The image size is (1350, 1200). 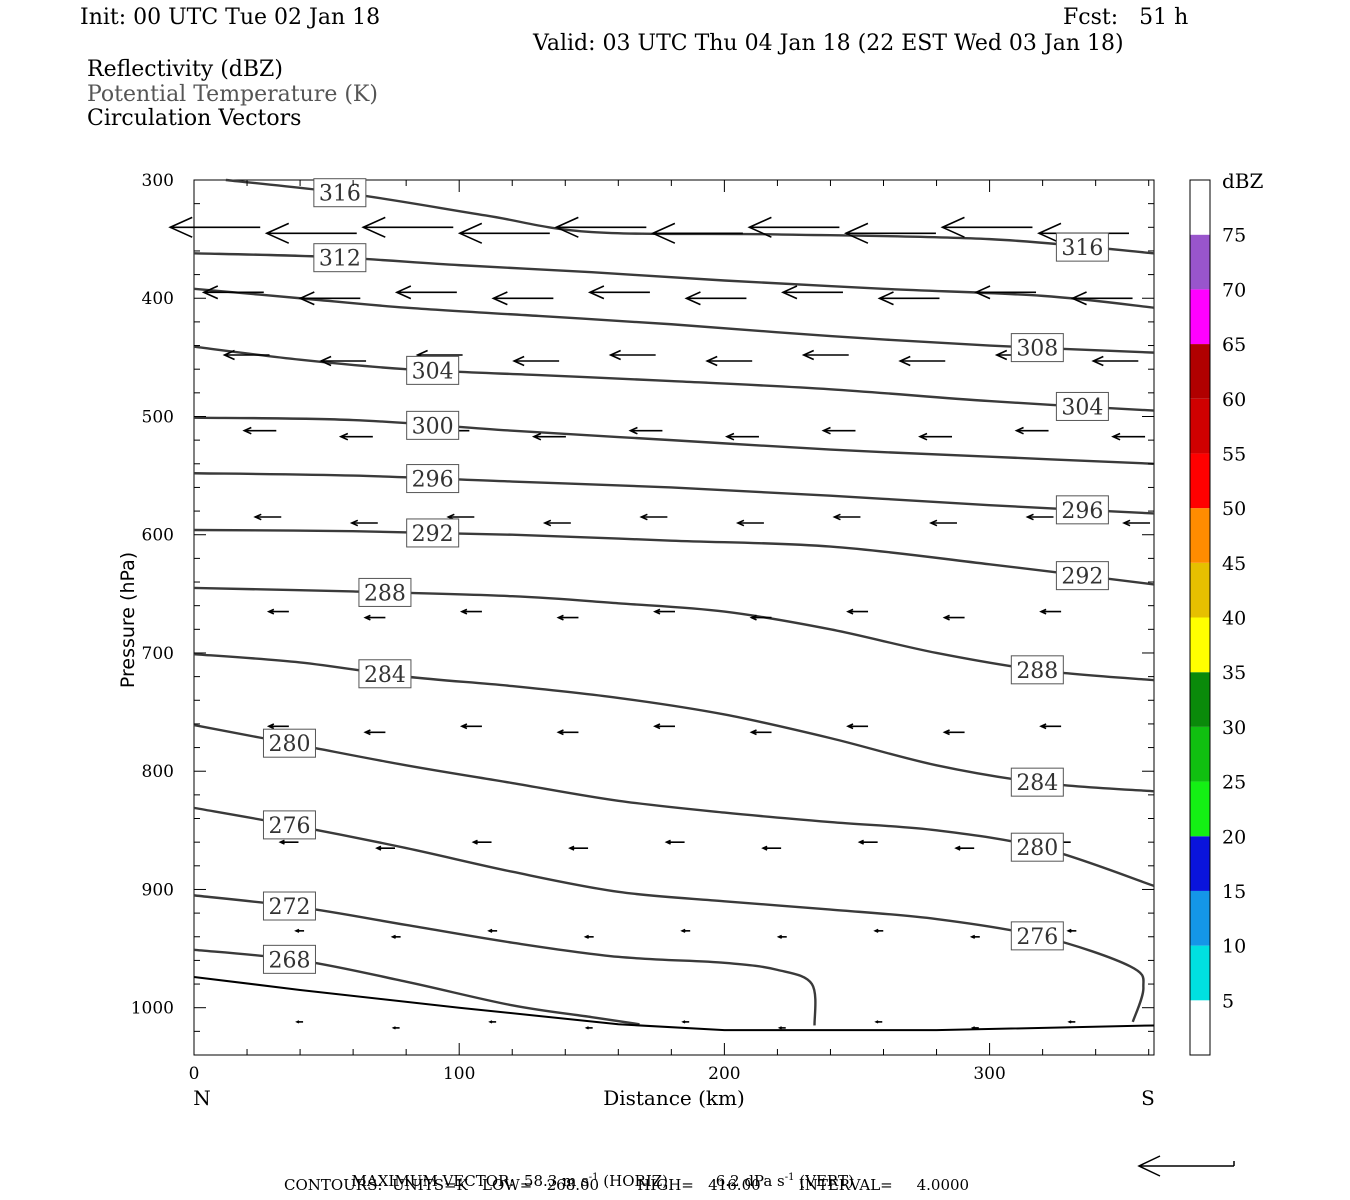 I want to click on contour-label: 312, so click(x=340, y=258).